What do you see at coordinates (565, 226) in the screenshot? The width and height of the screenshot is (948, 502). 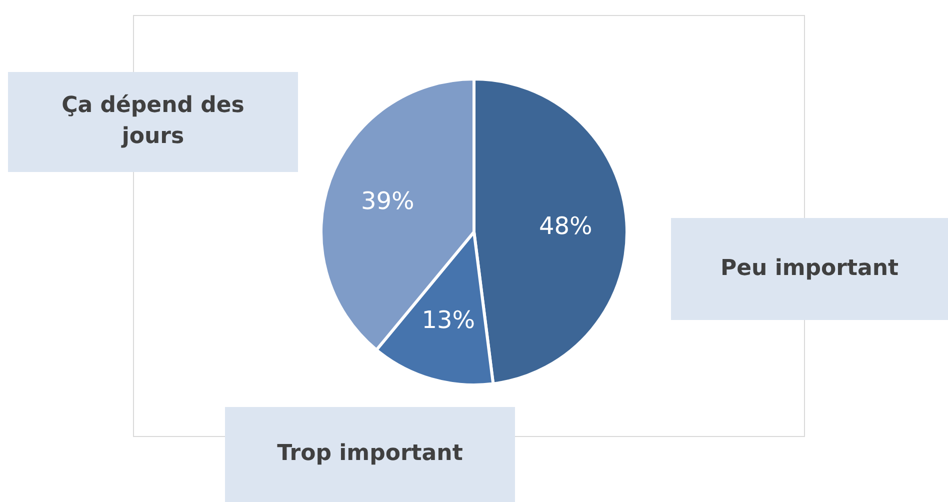 I see `data-label: 48%` at bounding box center [565, 226].